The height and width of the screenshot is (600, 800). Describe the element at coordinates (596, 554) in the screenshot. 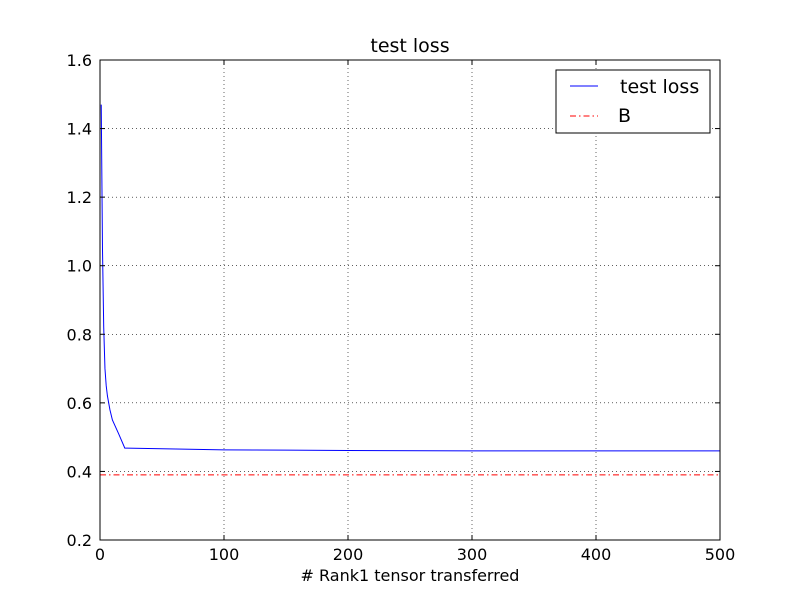

I see `x-tick-label: 400` at that location.